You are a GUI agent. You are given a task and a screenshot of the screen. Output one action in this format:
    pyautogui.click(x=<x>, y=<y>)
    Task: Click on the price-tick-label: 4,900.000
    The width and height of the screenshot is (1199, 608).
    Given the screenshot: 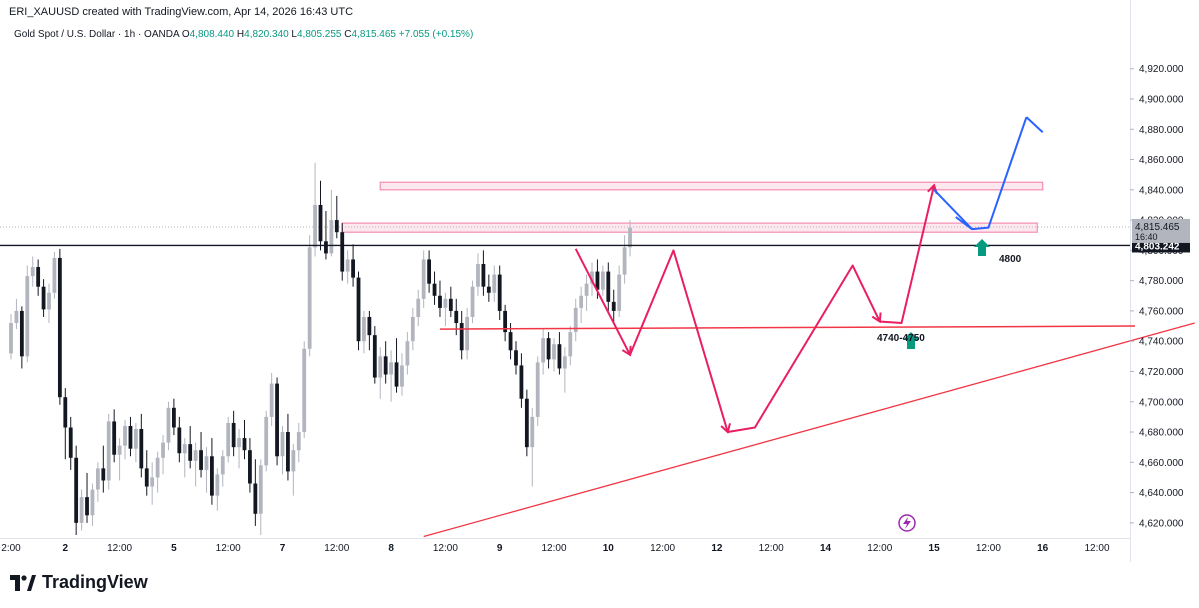 What is the action you would take?
    pyautogui.click(x=1161, y=99)
    